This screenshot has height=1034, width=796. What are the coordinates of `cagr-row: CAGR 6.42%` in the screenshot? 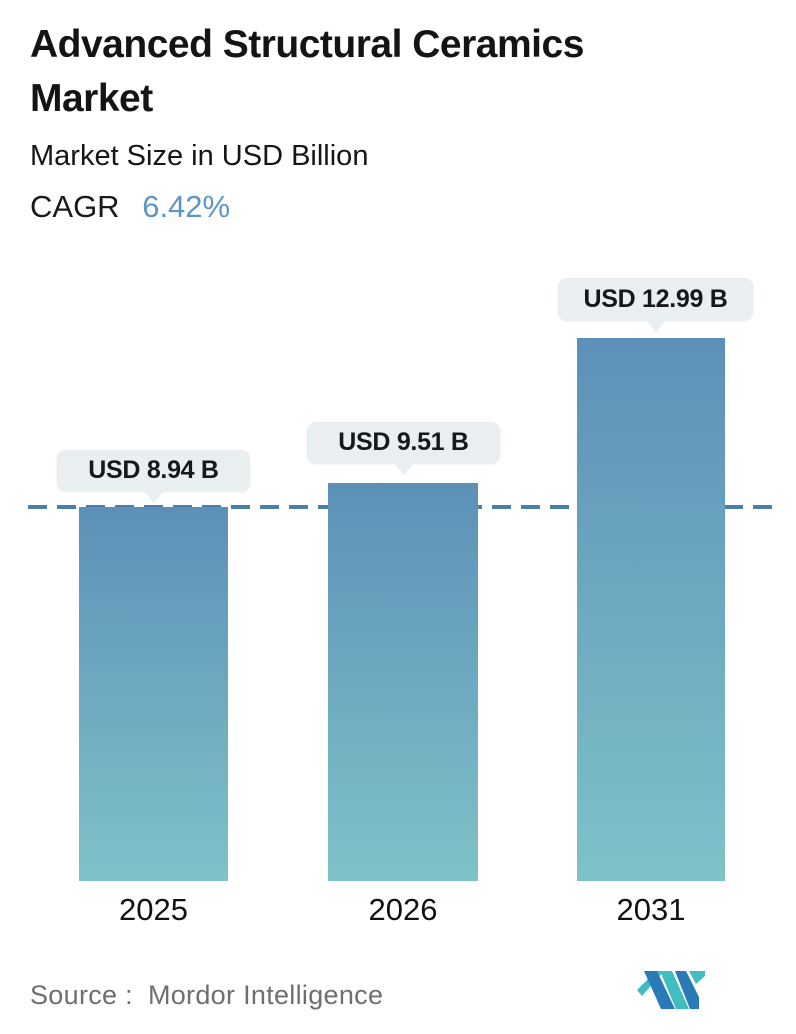 It's located at (130, 207).